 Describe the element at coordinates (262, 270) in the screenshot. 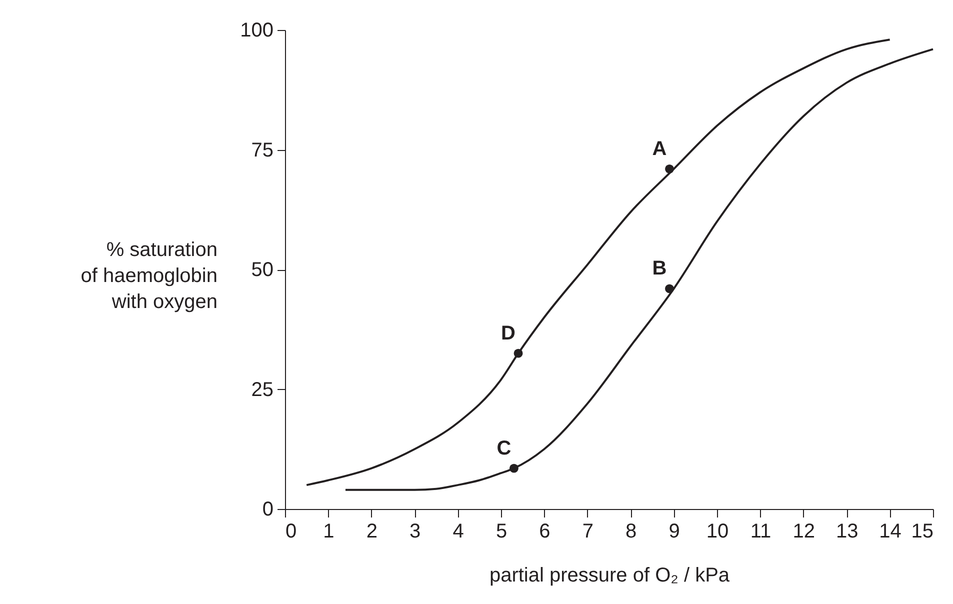

I see `y-tick-label: 50` at that location.